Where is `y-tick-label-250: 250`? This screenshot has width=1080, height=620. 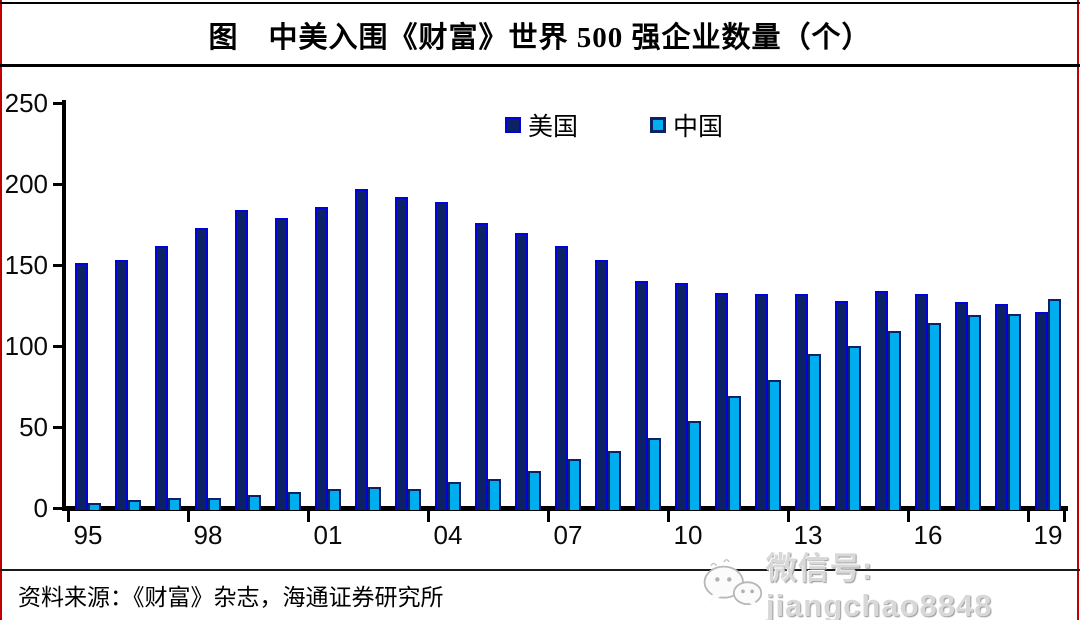 y-tick-label-250: 250 is located at coordinates (26, 103).